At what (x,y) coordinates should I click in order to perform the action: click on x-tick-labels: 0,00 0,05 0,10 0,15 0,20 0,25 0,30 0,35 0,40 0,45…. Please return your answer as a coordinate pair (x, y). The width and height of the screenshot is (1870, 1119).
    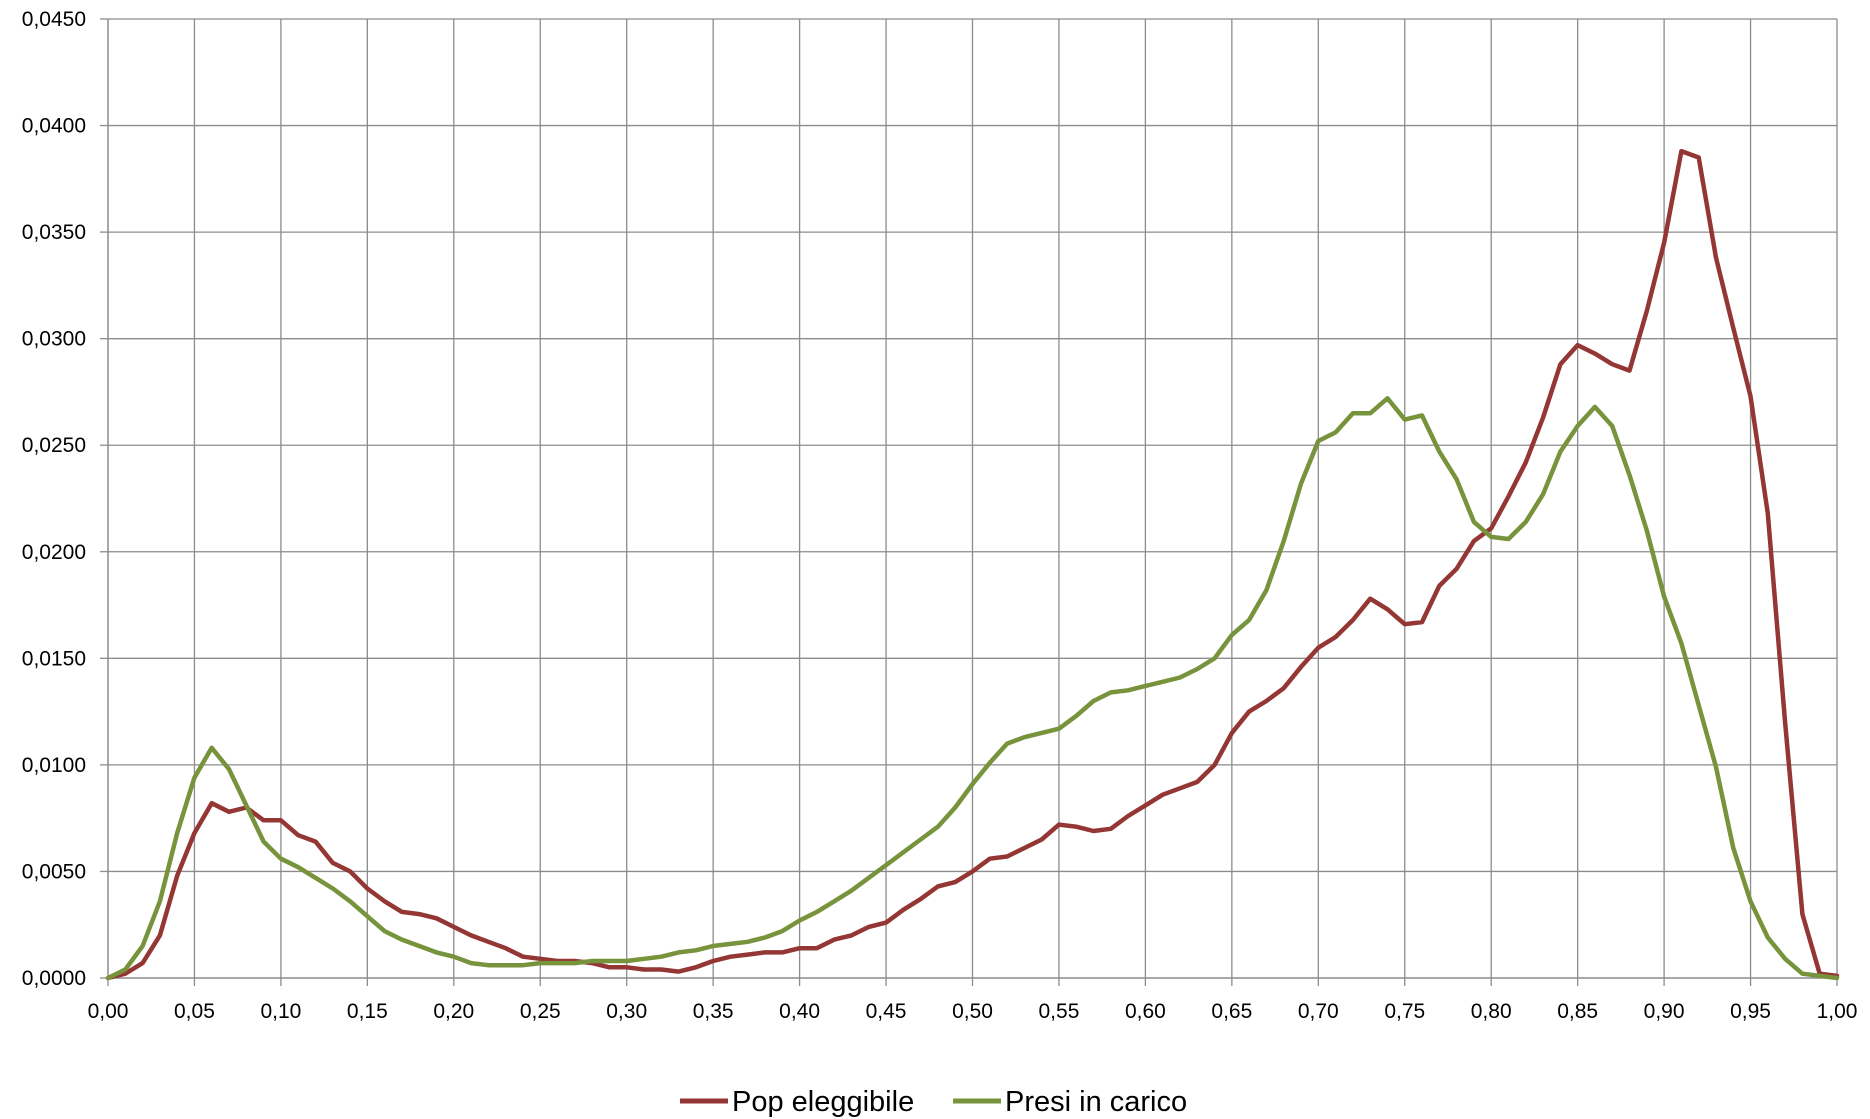
    Looking at the image, I should click on (973, 1011).